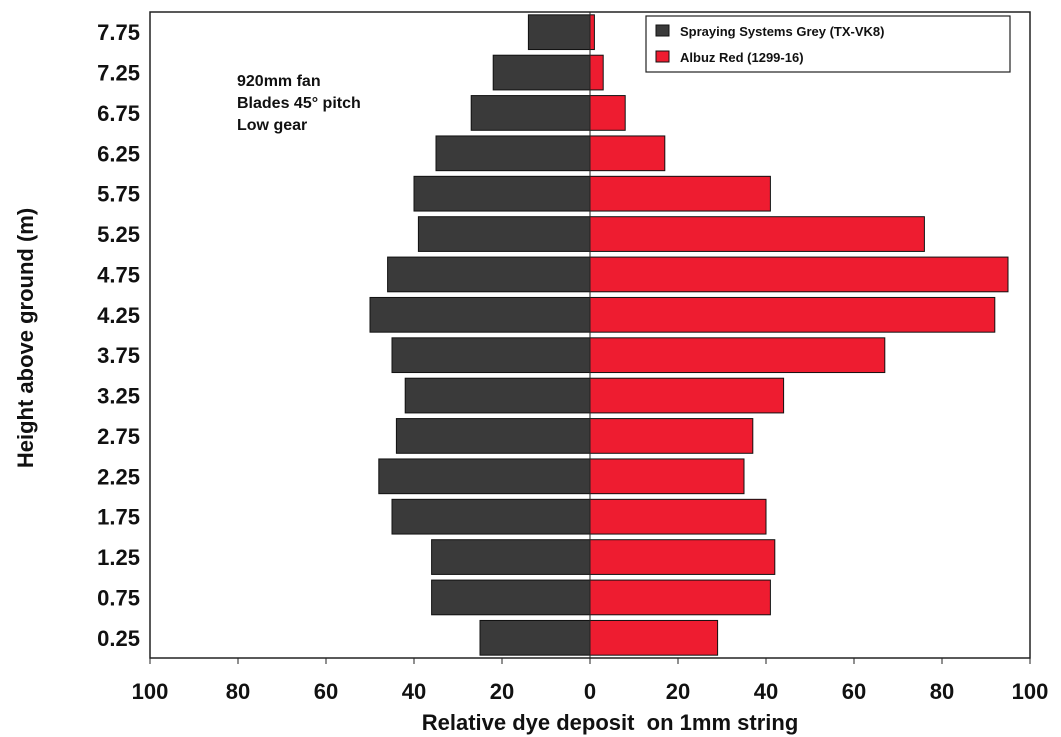 This screenshot has width=1061, height=737. What do you see at coordinates (118, 638) in the screenshot?
I see `y-tick-0.25: 0.25` at bounding box center [118, 638].